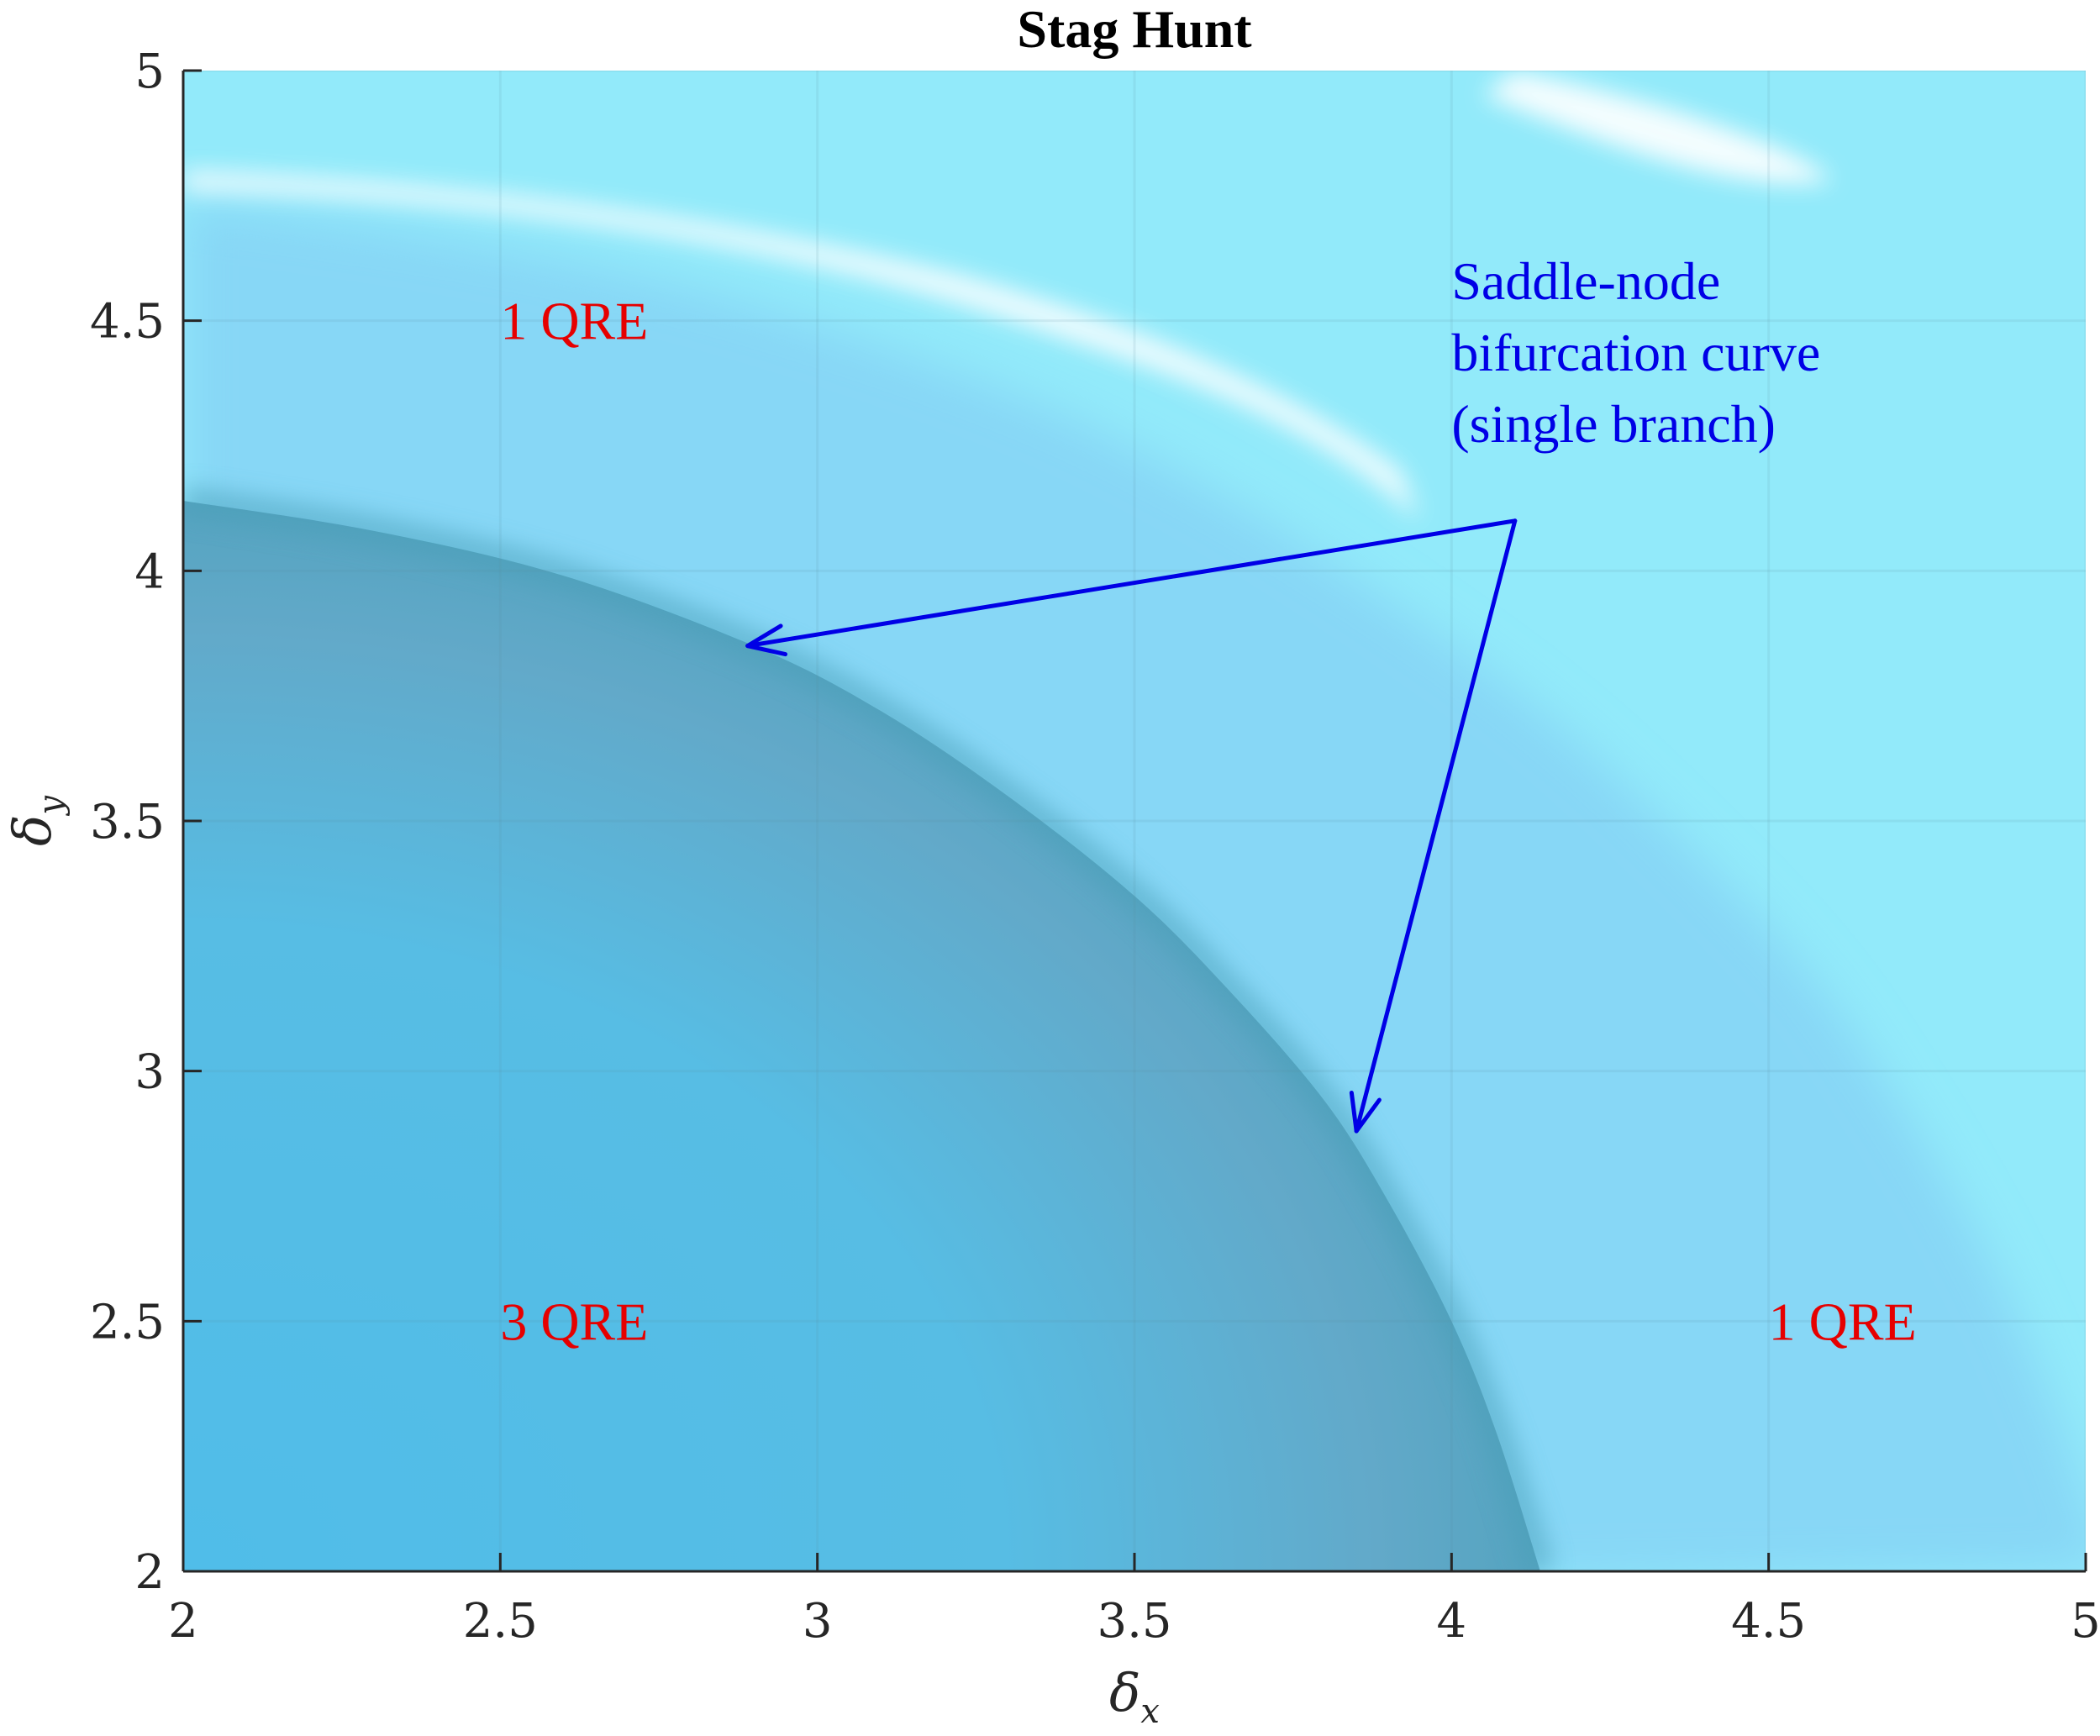 The image size is (2100, 1736). What do you see at coordinates (2085, 1621) in the screenshot?
I see `x-tick-label: 5` at bounding box center [2085, 1621].